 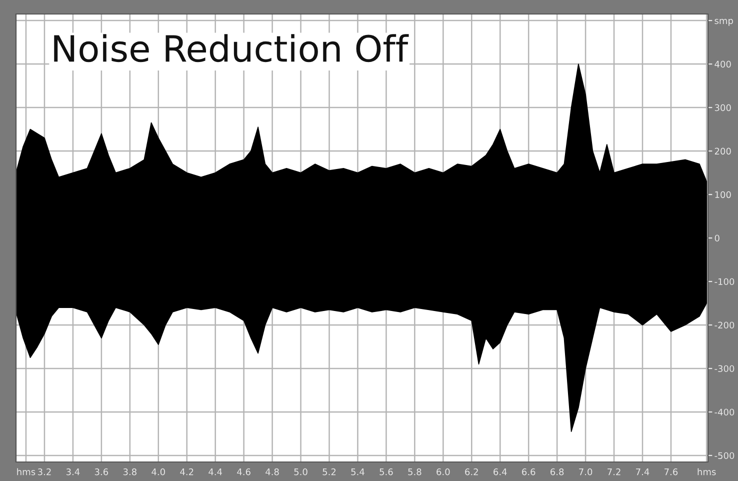 What do you see at coordinates (614, 472) in the screenshot?
I see `x-tick-label: 7.2` at bounding box center [614, 472].